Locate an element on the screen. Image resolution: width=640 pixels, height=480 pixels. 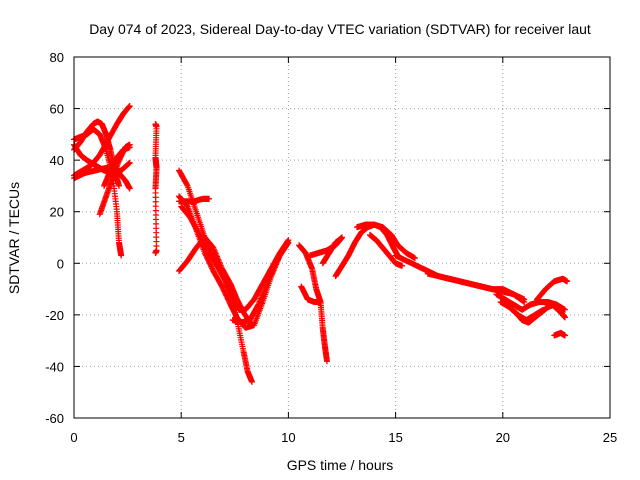
x-tick-label: 5 is located at coordinates (181, 437).